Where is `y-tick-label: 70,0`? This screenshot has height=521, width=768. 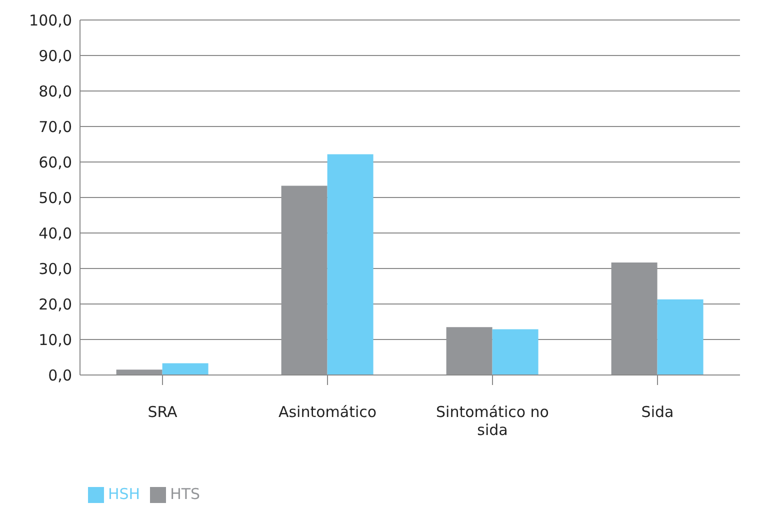
y-tick-label: 70,0 is located at coordinates (55, 127).